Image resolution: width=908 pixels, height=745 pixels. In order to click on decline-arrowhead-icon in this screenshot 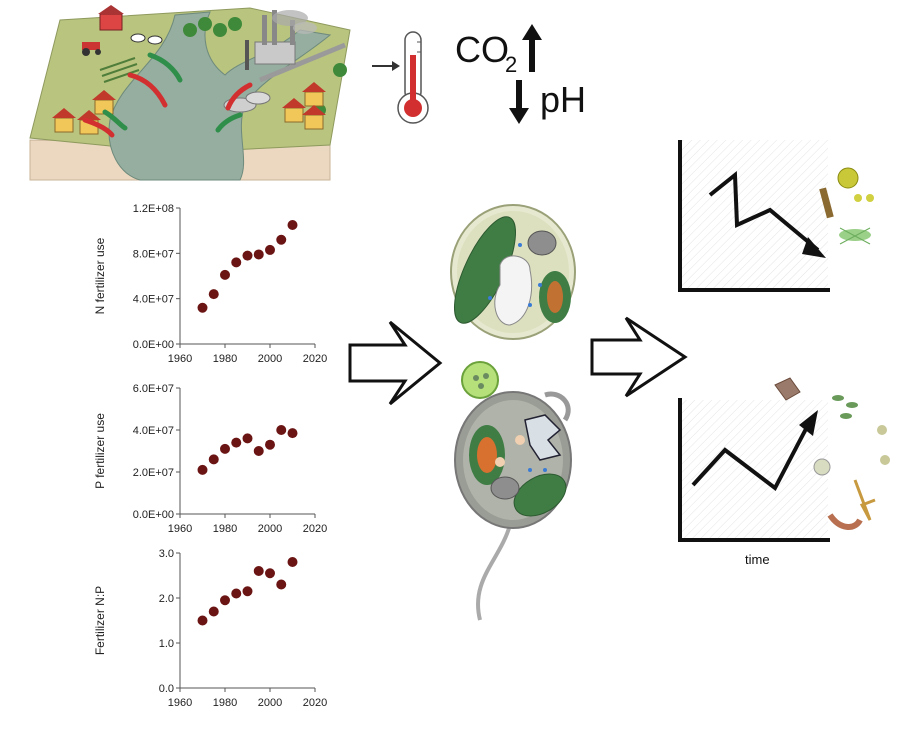, I will do `click(814, 247)`.